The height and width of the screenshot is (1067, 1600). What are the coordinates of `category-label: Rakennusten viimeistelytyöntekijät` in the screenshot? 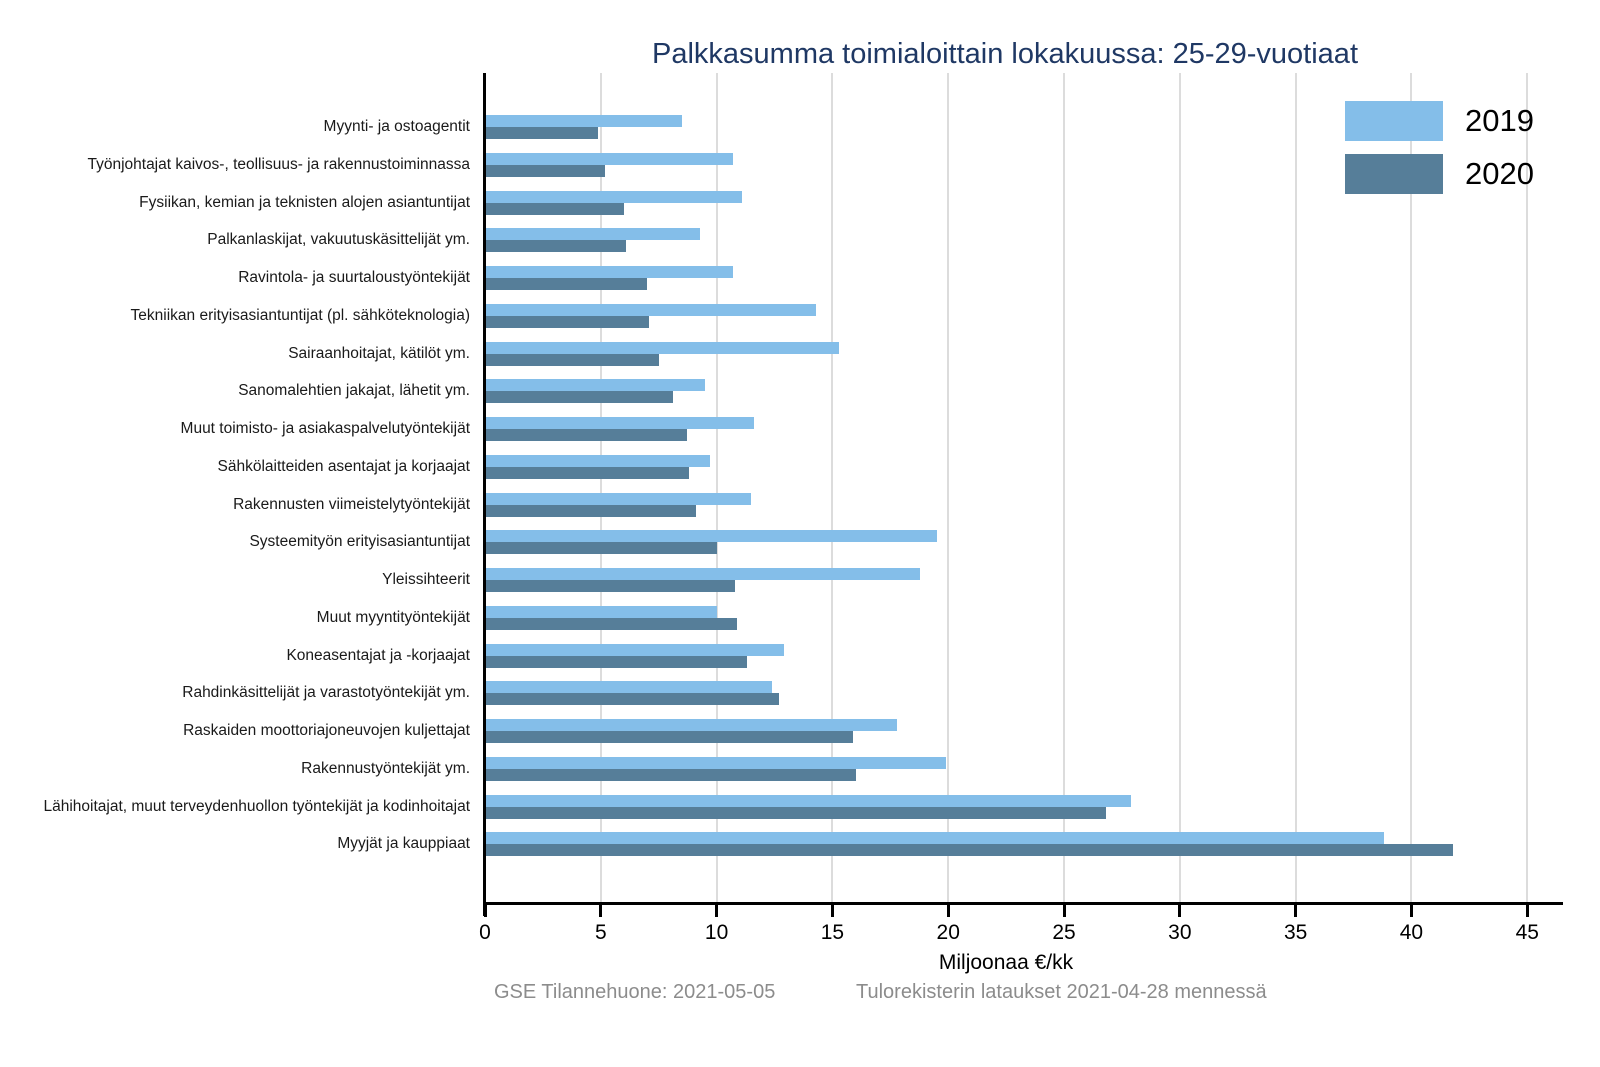 It's located at (351, 504).